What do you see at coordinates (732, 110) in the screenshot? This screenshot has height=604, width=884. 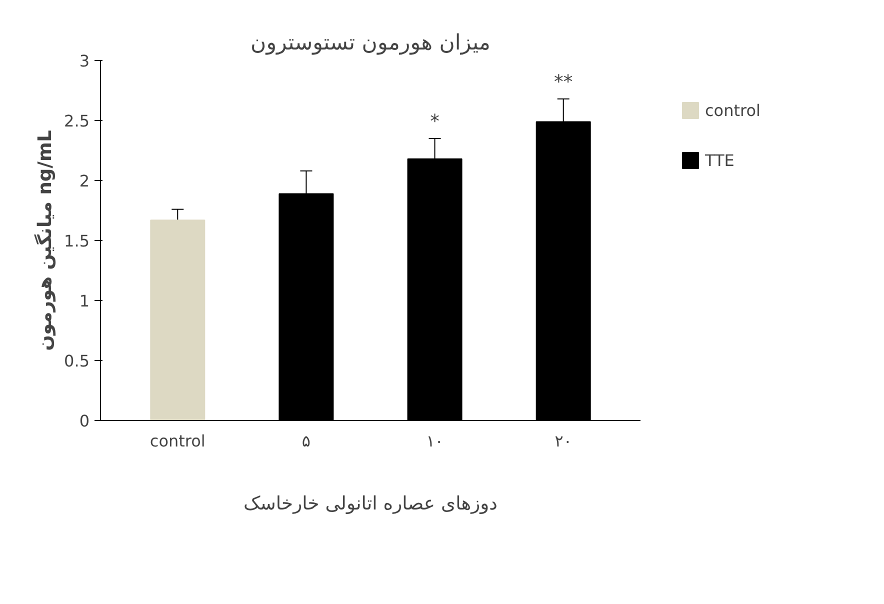 I see `legend-label: control` at bounding box center [732, 110].